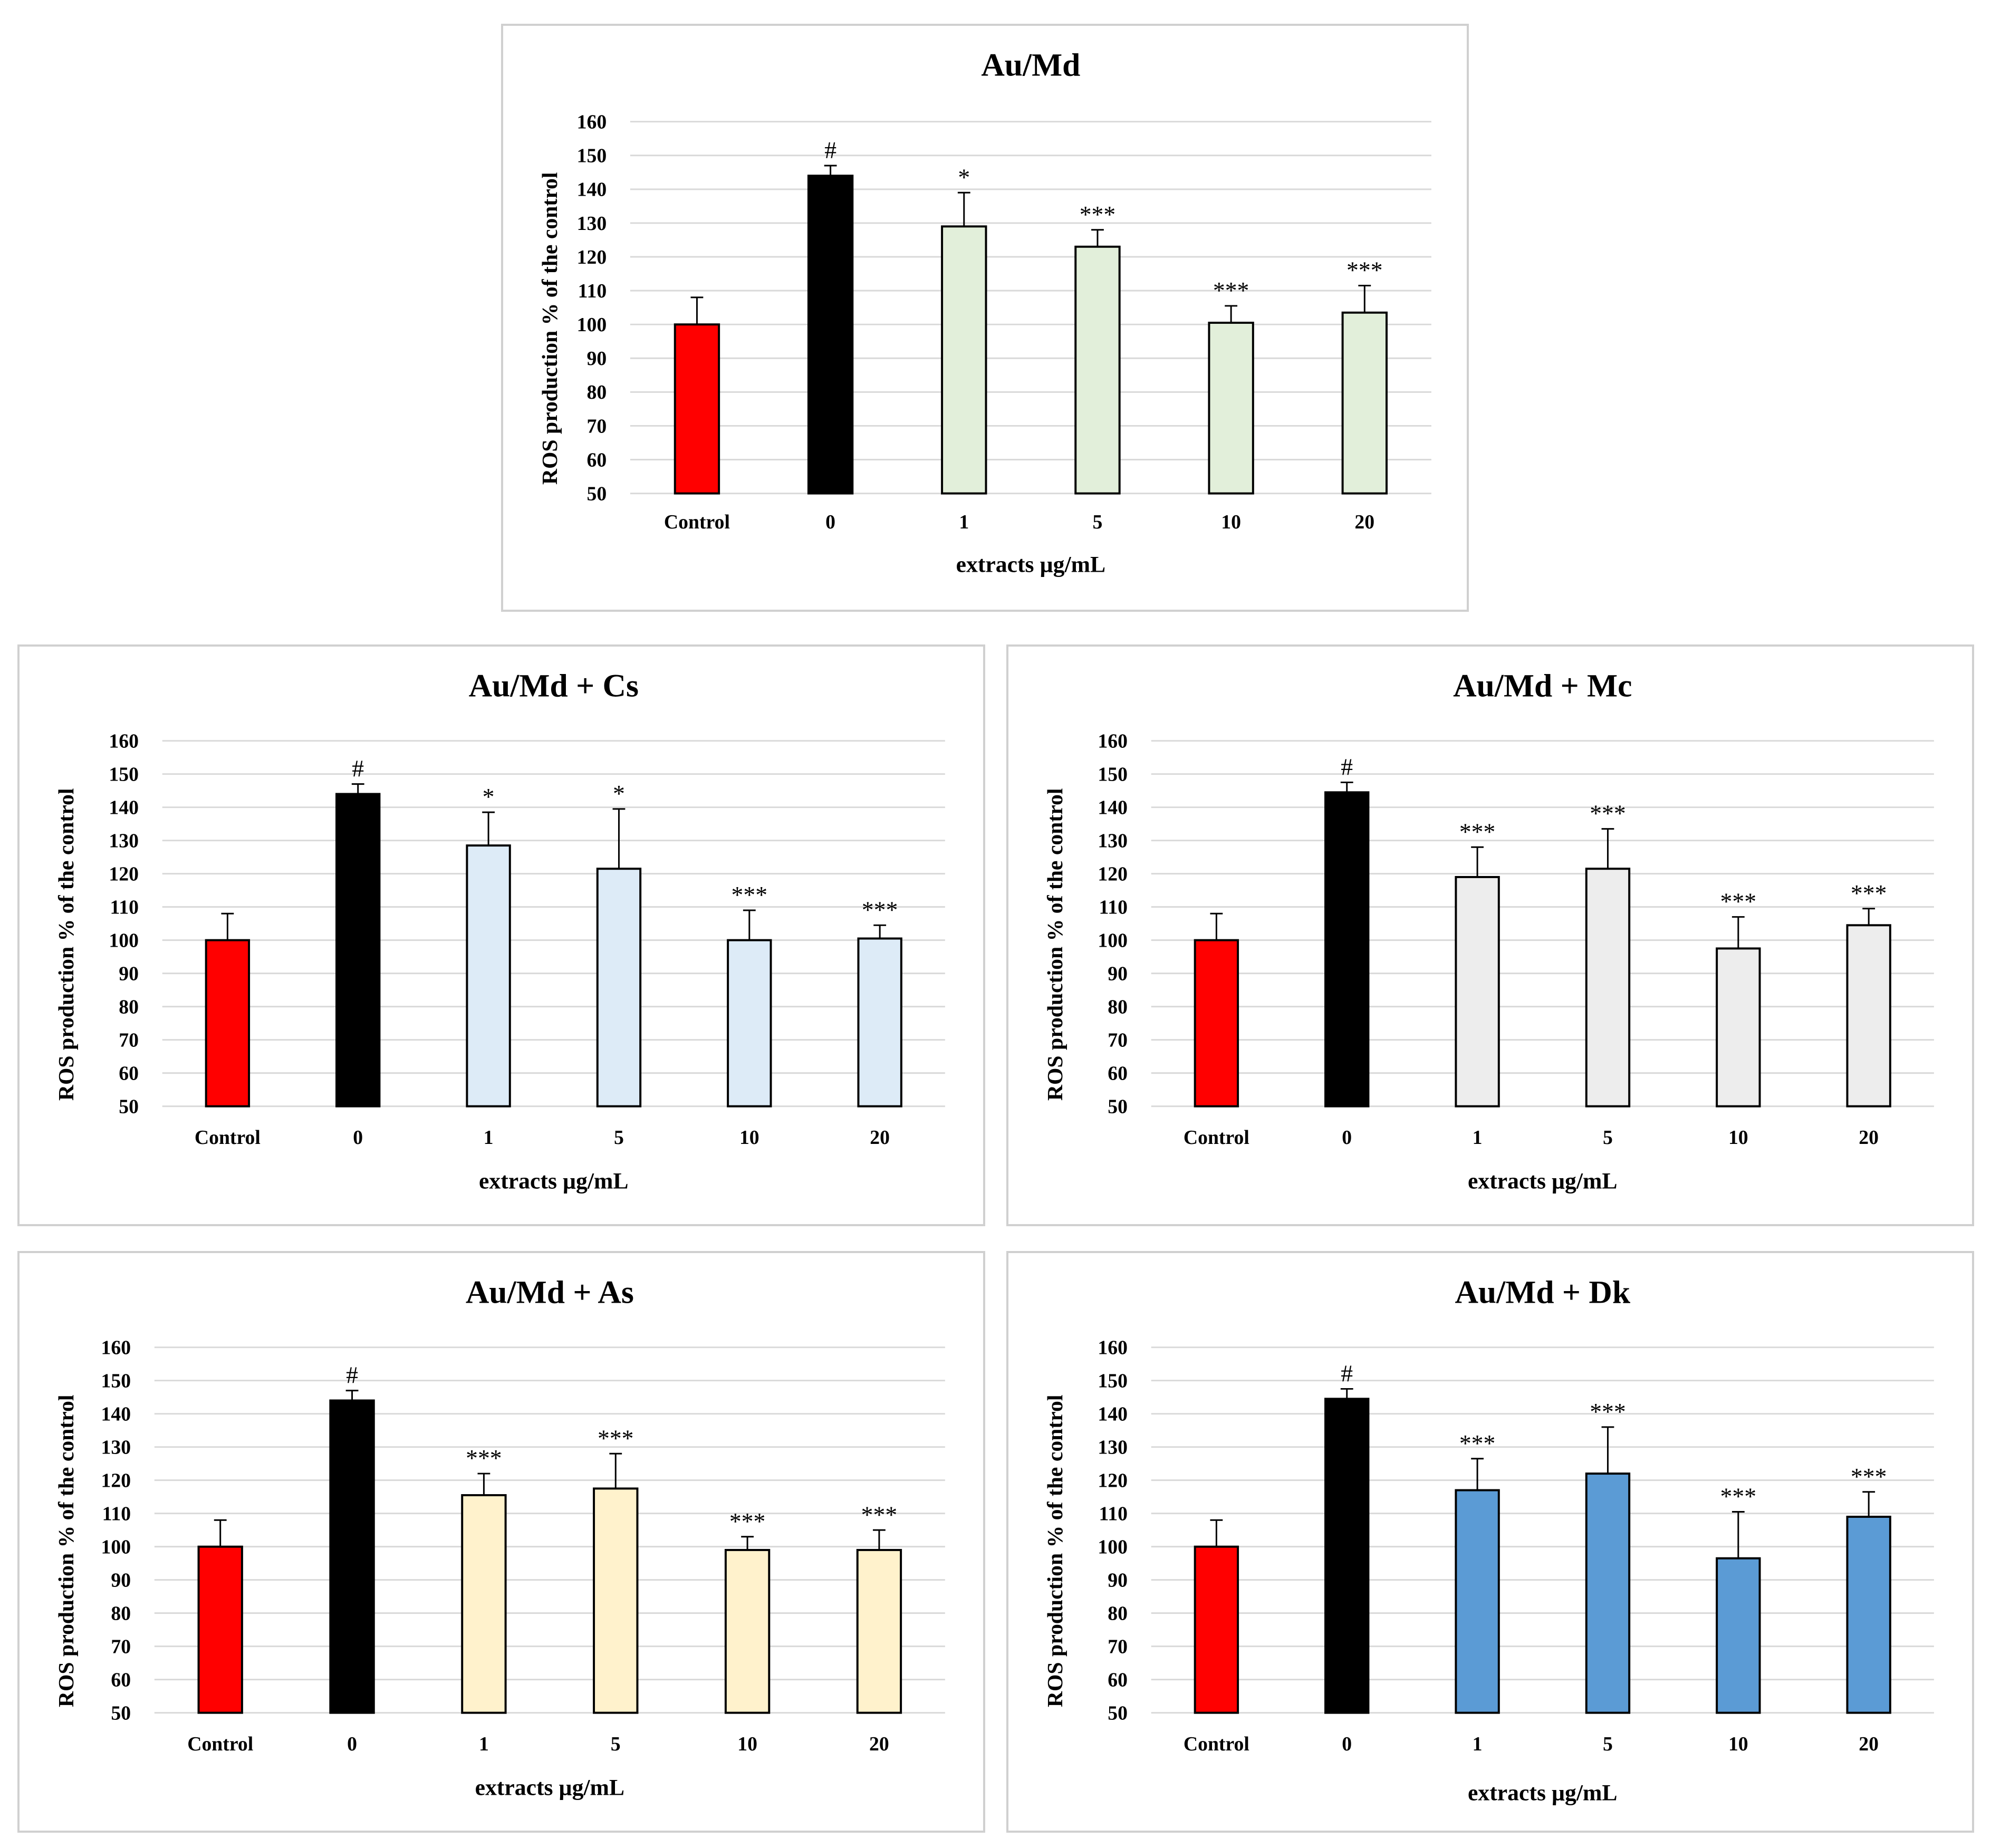 The width and height of the screenshot is (1991, 1848). Describe the element at coordinates (1030, 65) in the screenshot. I see `chart-title: Au/Md` at that location.